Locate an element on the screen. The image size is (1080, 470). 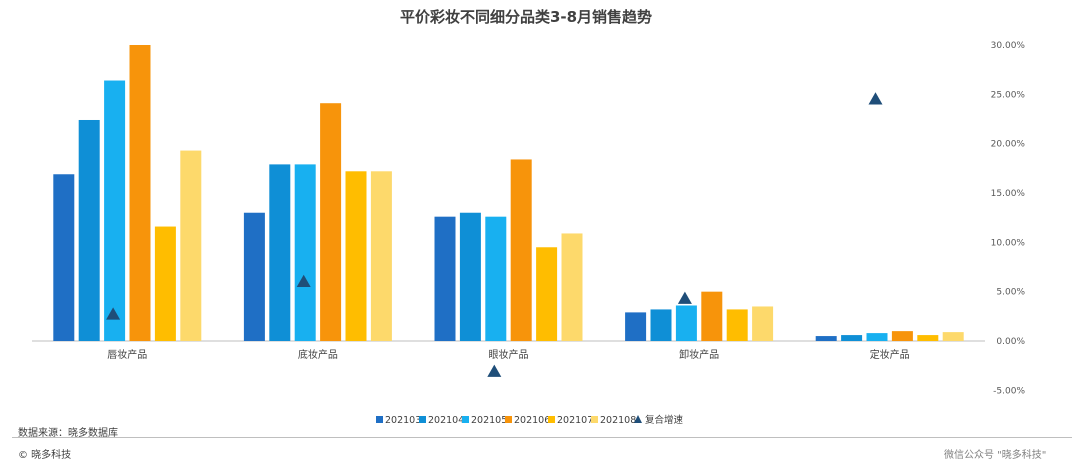
category-label: 定妆产品 is located at coordinates (890, 354).